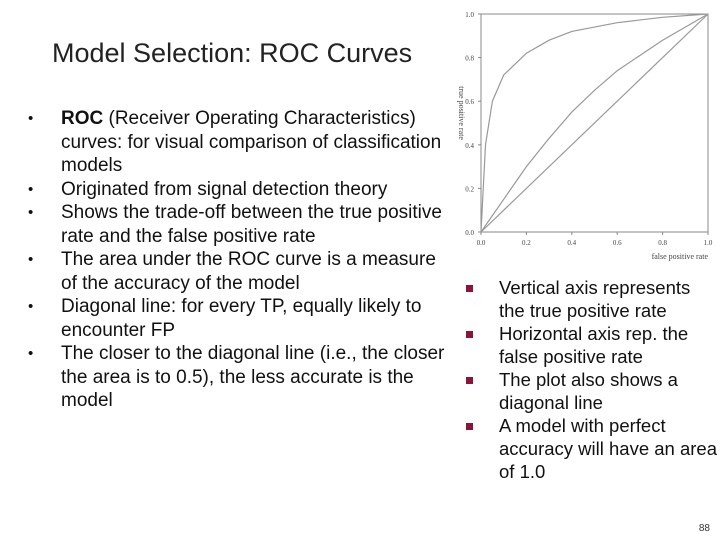  I want to click on bullet-text: Originated from signal detection theory, so click(224, 189).